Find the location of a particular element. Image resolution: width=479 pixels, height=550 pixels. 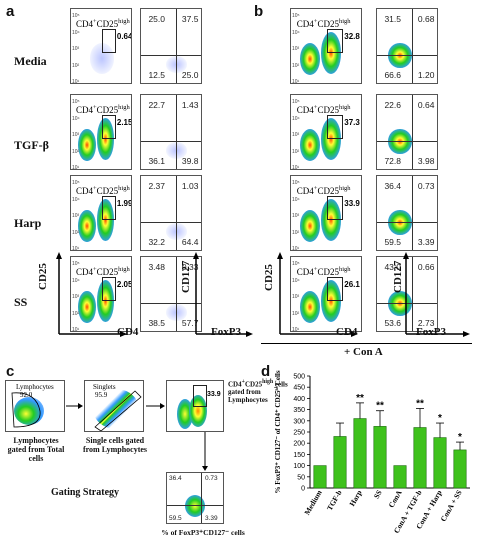

panel-b-gate-label-3: CD4+CD25high is located at coordinates (323, 191).